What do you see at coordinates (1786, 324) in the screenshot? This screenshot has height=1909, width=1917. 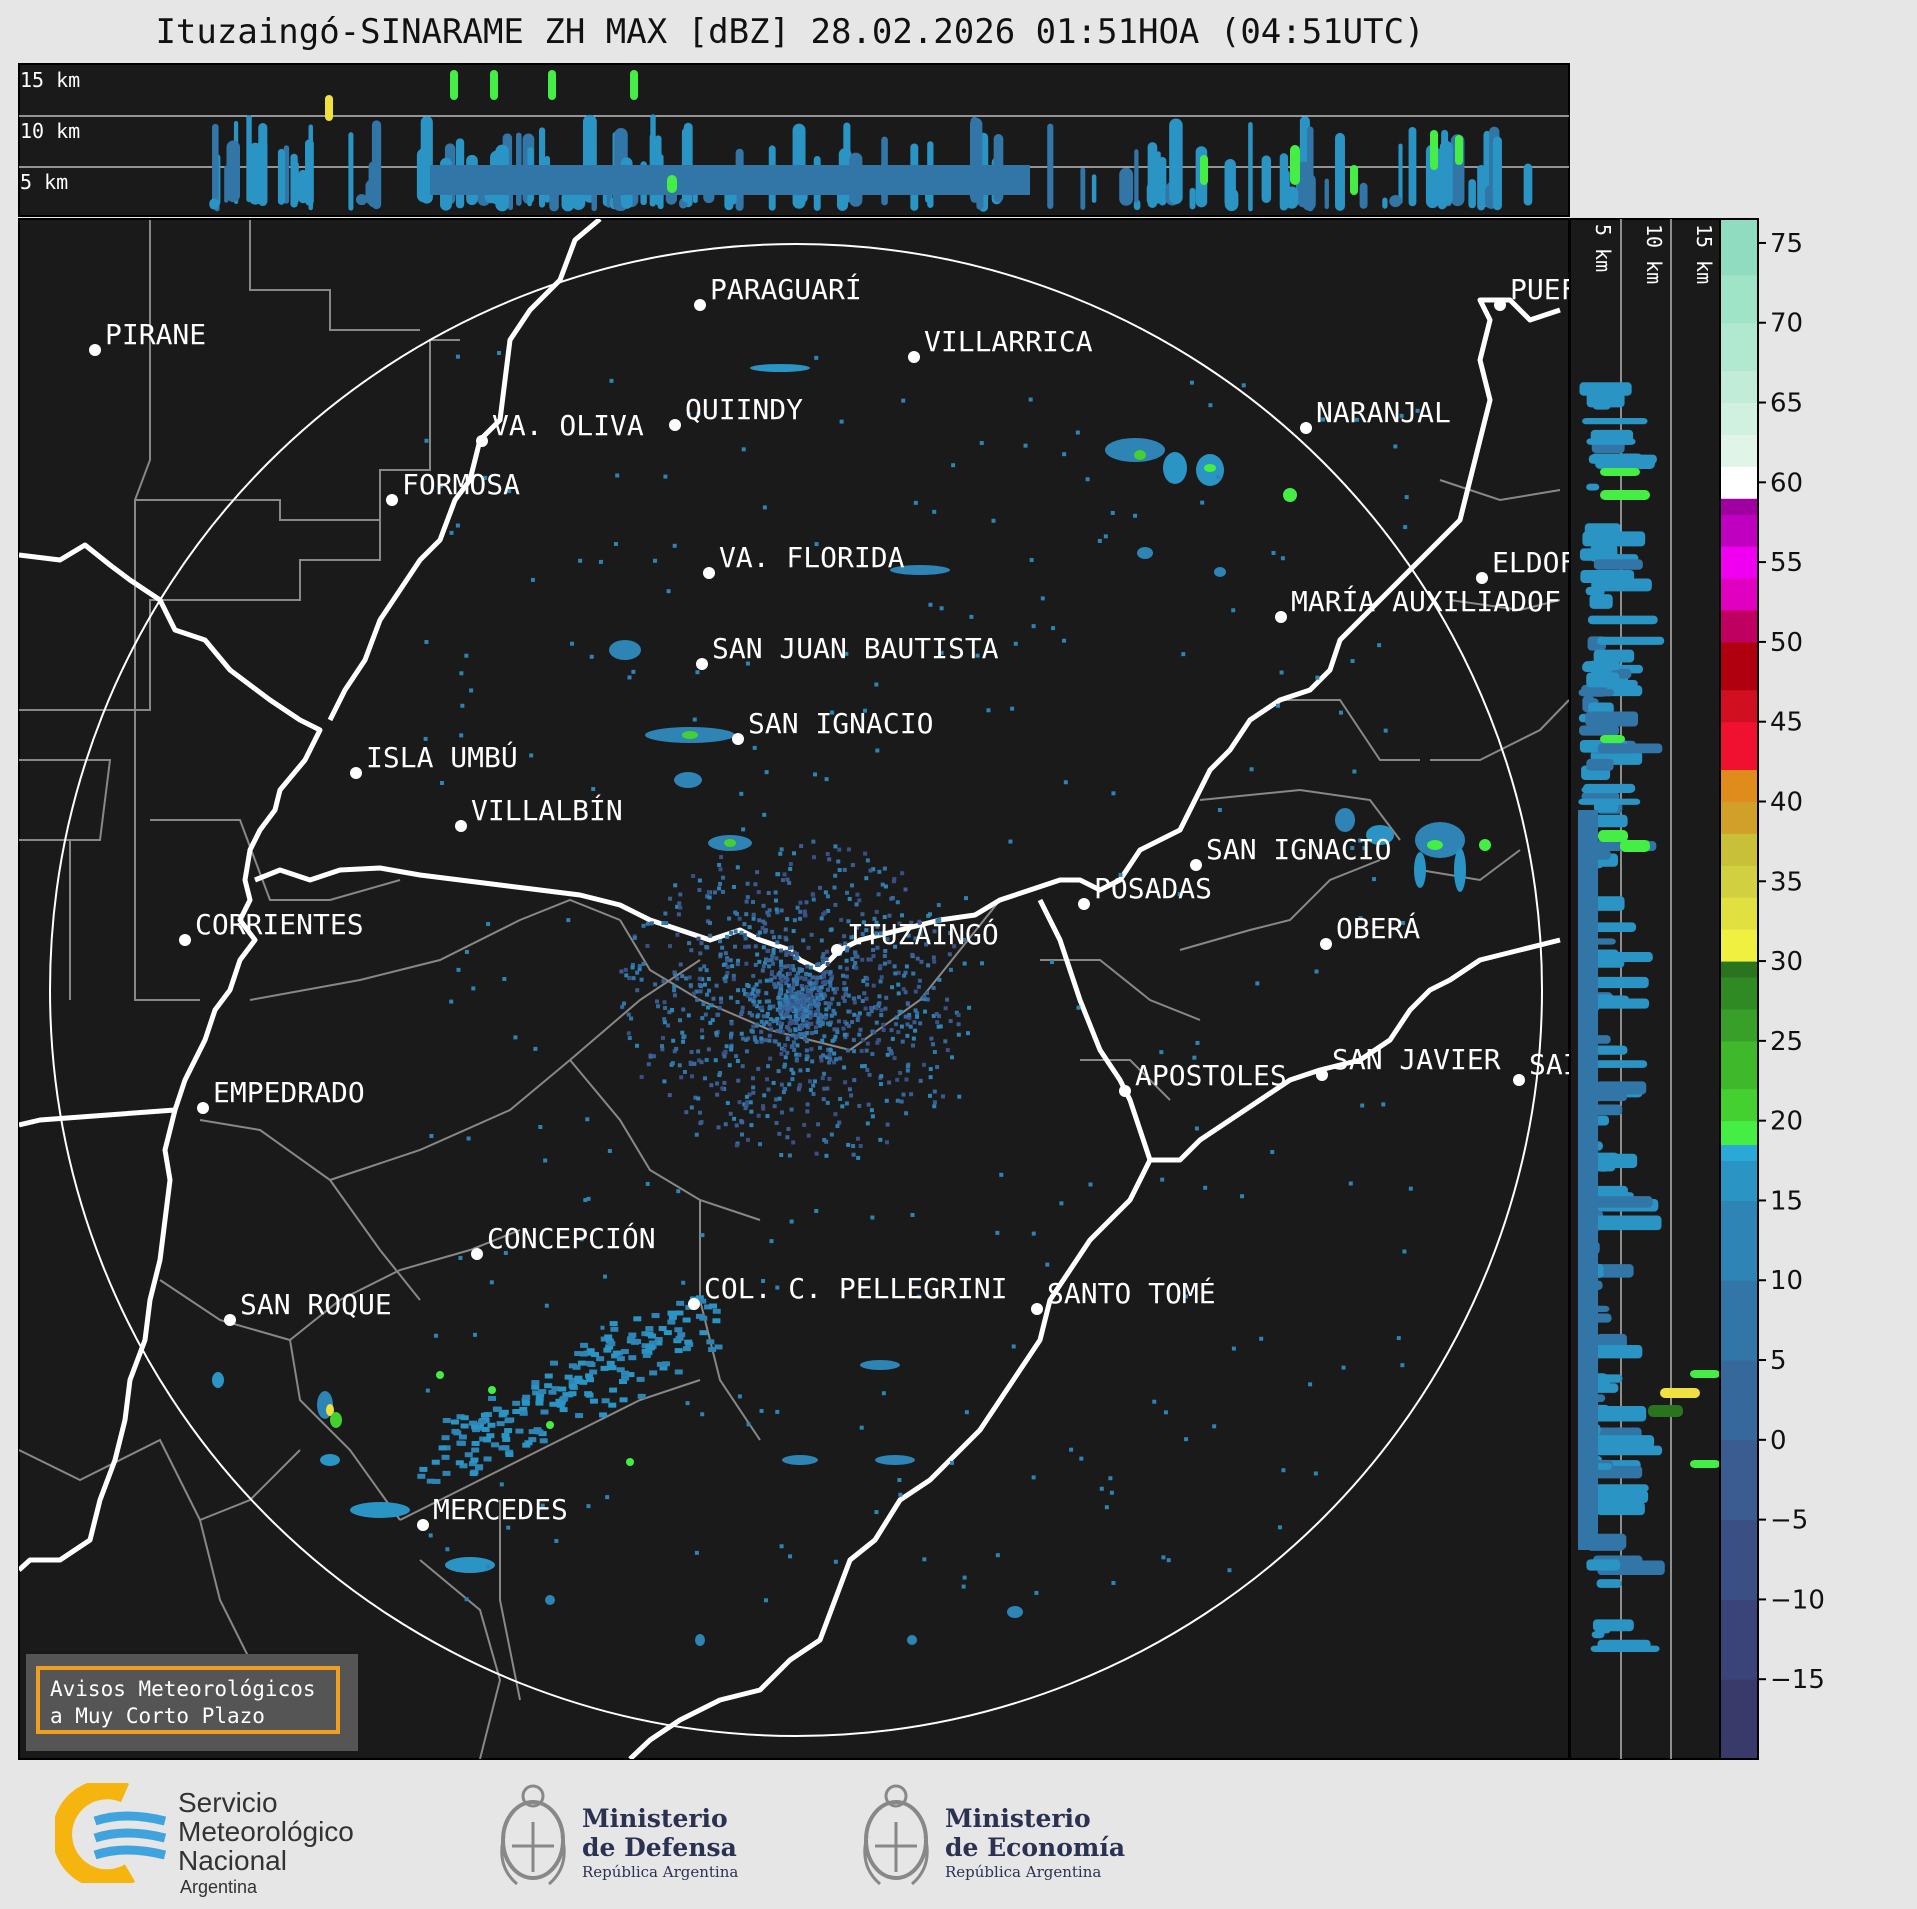 I see `colorbar-tick-label: 70` at bounding box center [1786, 324].